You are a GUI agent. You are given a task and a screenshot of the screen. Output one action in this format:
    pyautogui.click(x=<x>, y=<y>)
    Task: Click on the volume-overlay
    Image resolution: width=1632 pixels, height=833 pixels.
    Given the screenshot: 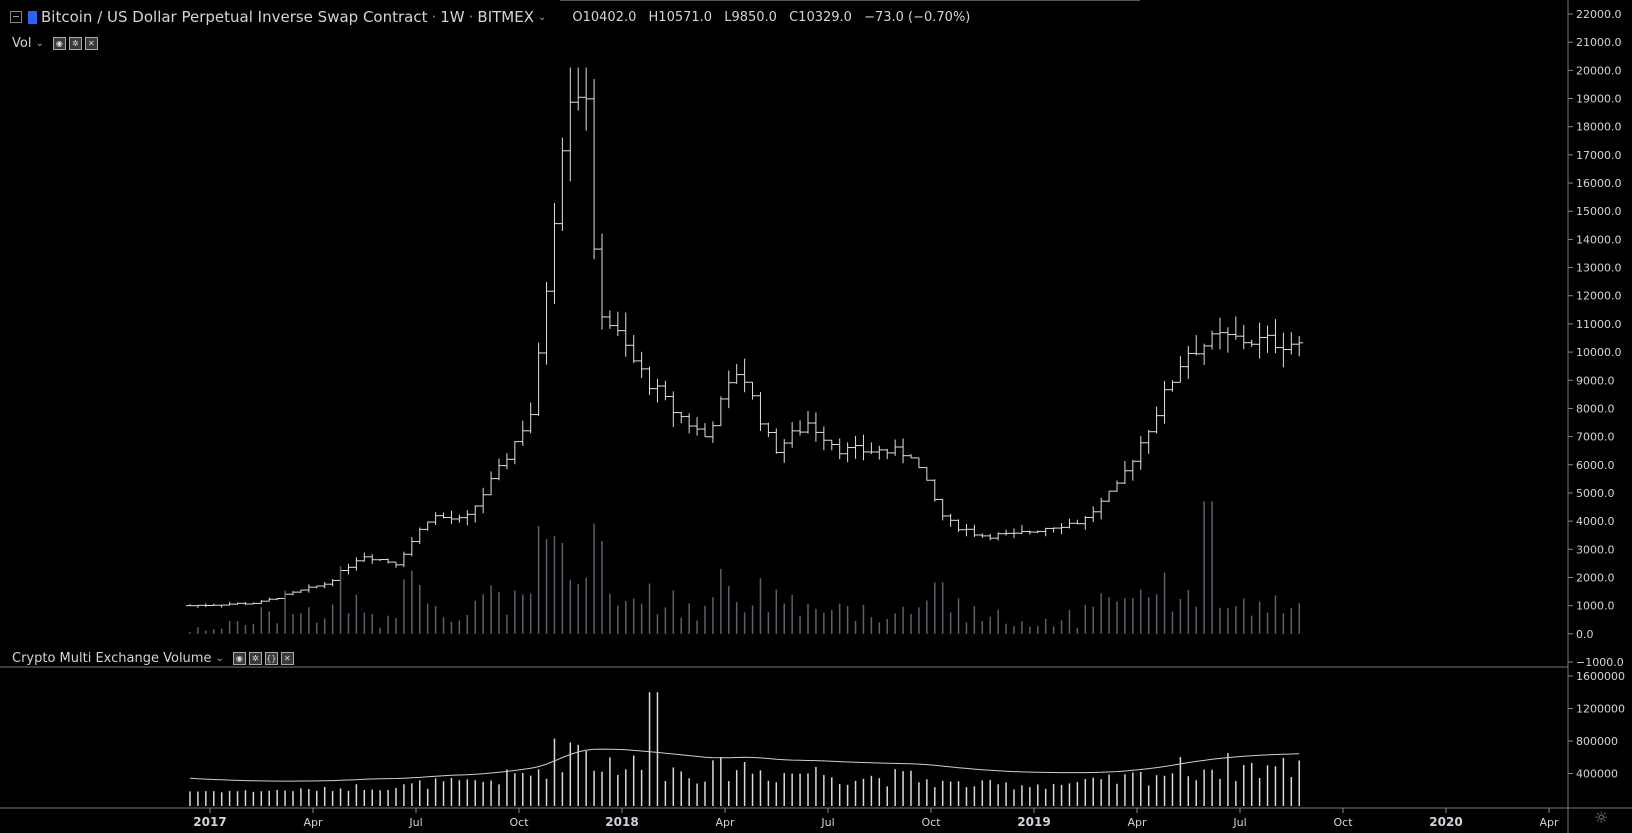 What is the action you would take?
    pyautogui.click(x=744, y=567)
    